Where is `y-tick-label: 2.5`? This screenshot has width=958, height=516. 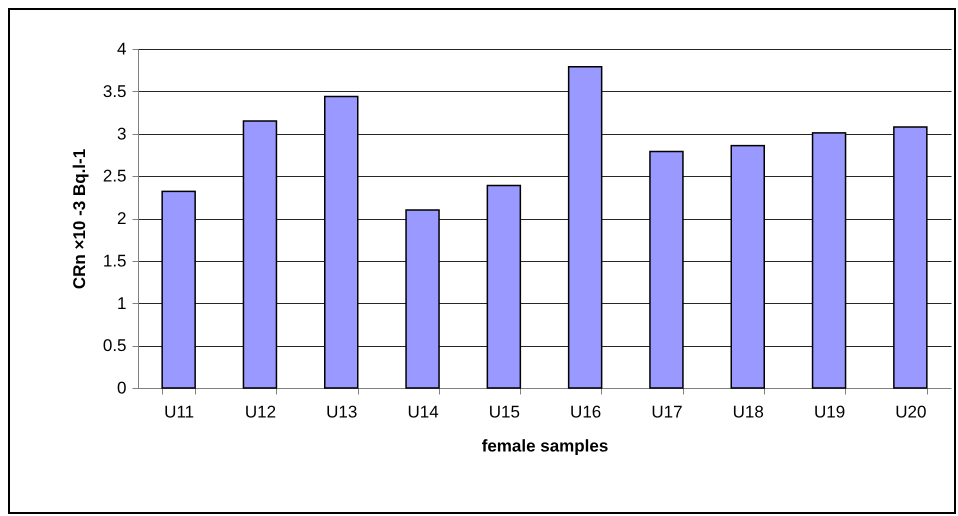
y-tick-label: 2.5 is located at coordinates (114, 176).